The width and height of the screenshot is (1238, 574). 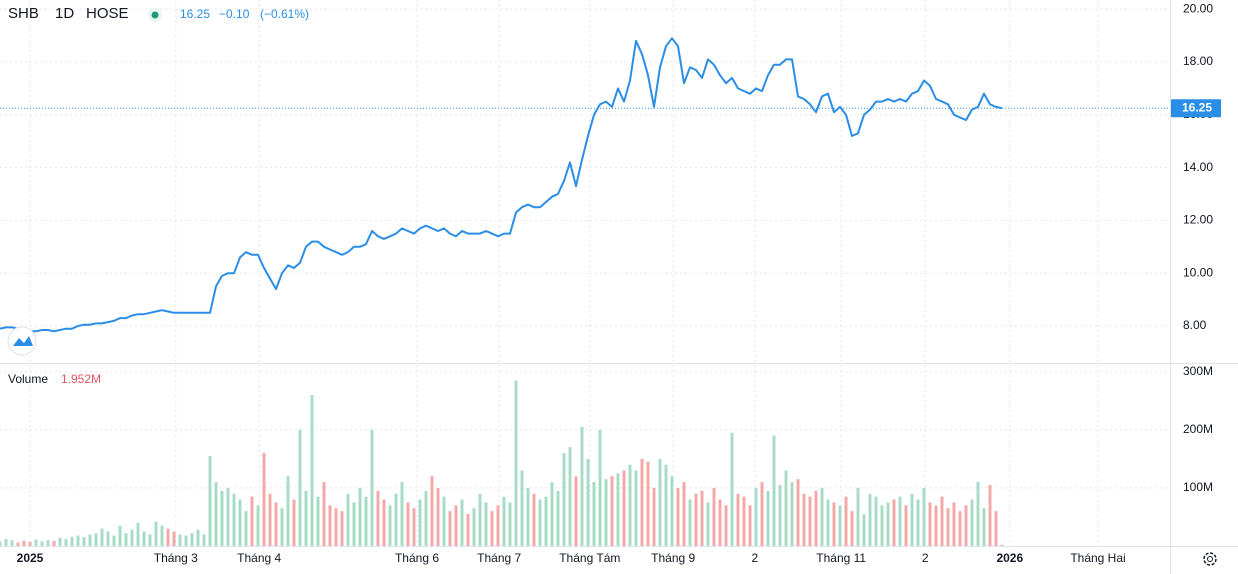 I want to click on x-tick-label: Tháng 9, so click(x=673, y=558).